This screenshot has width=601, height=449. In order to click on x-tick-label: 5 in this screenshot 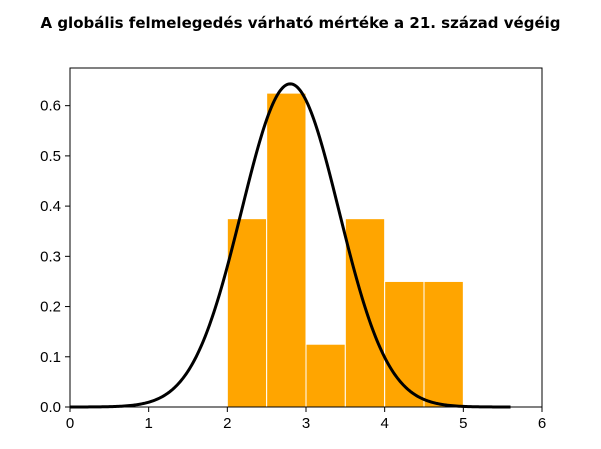, I will do `click(463, 423)`.